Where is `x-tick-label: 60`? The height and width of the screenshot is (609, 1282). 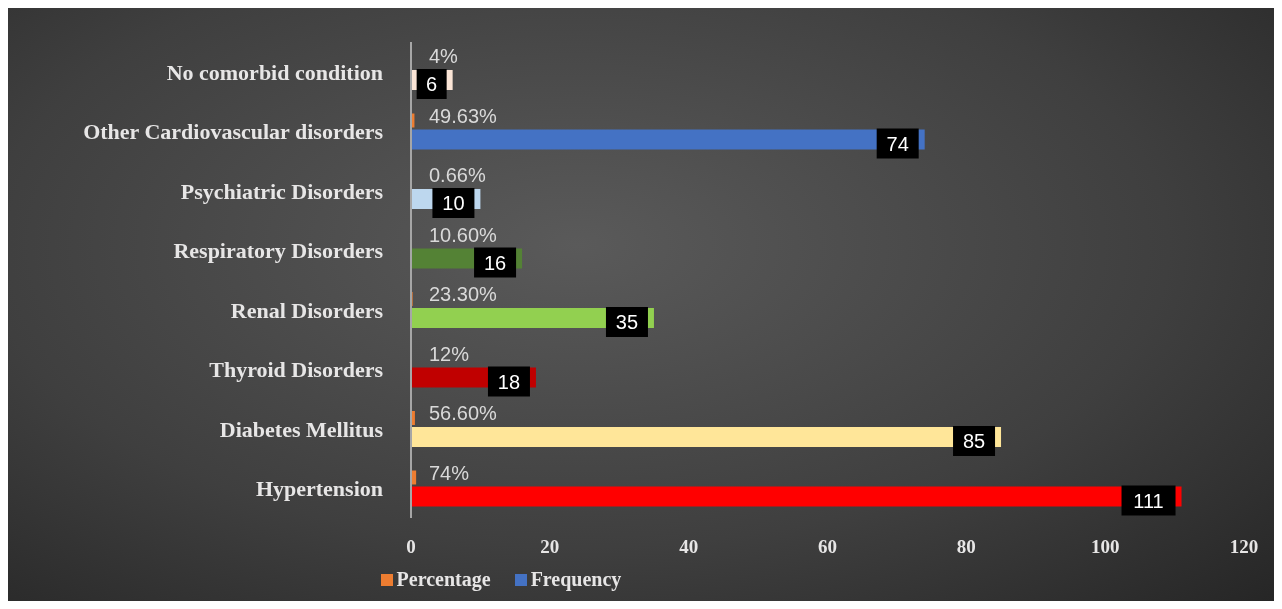 x-tick-label: 60 is located at coordinates (827, 547).